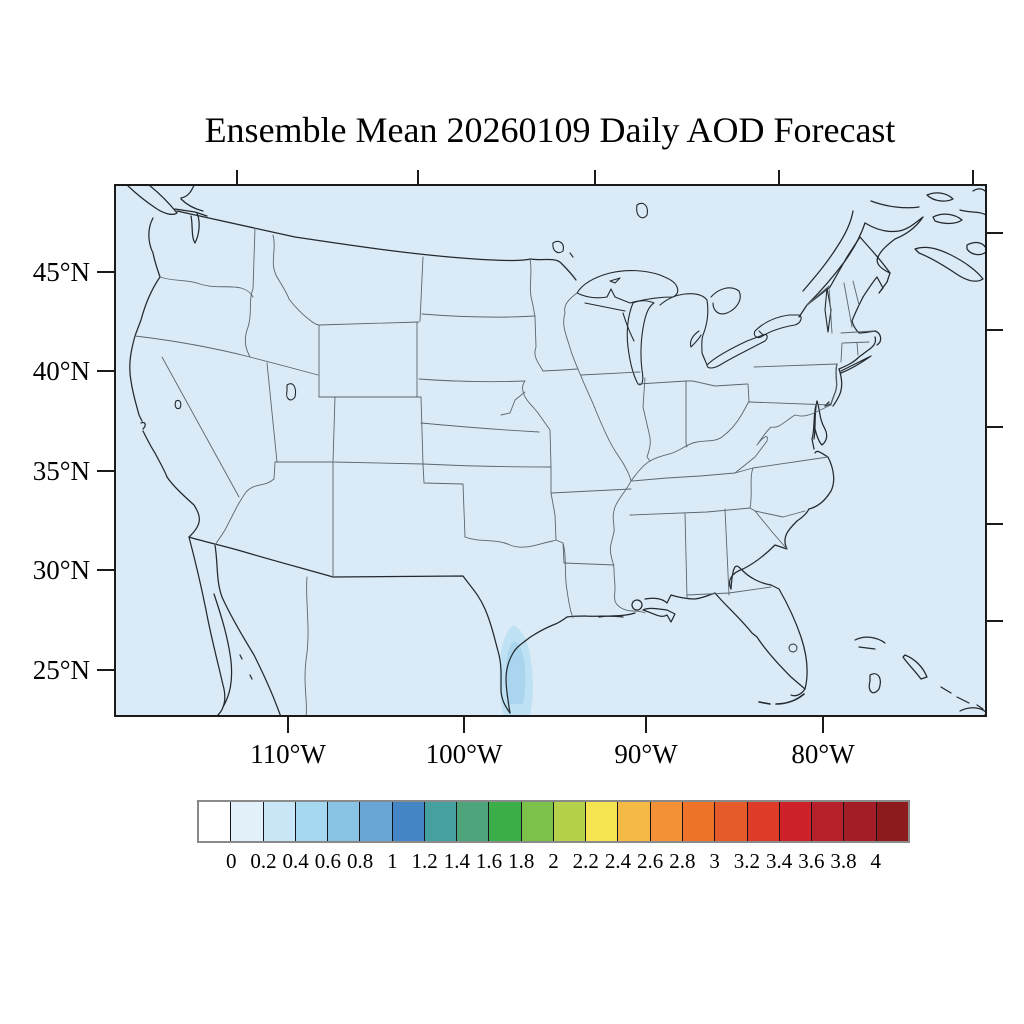  Describe the element at coordinates (328, 861) in the screenshot. I see `colorbar-tick-label: 0.6` at that location.